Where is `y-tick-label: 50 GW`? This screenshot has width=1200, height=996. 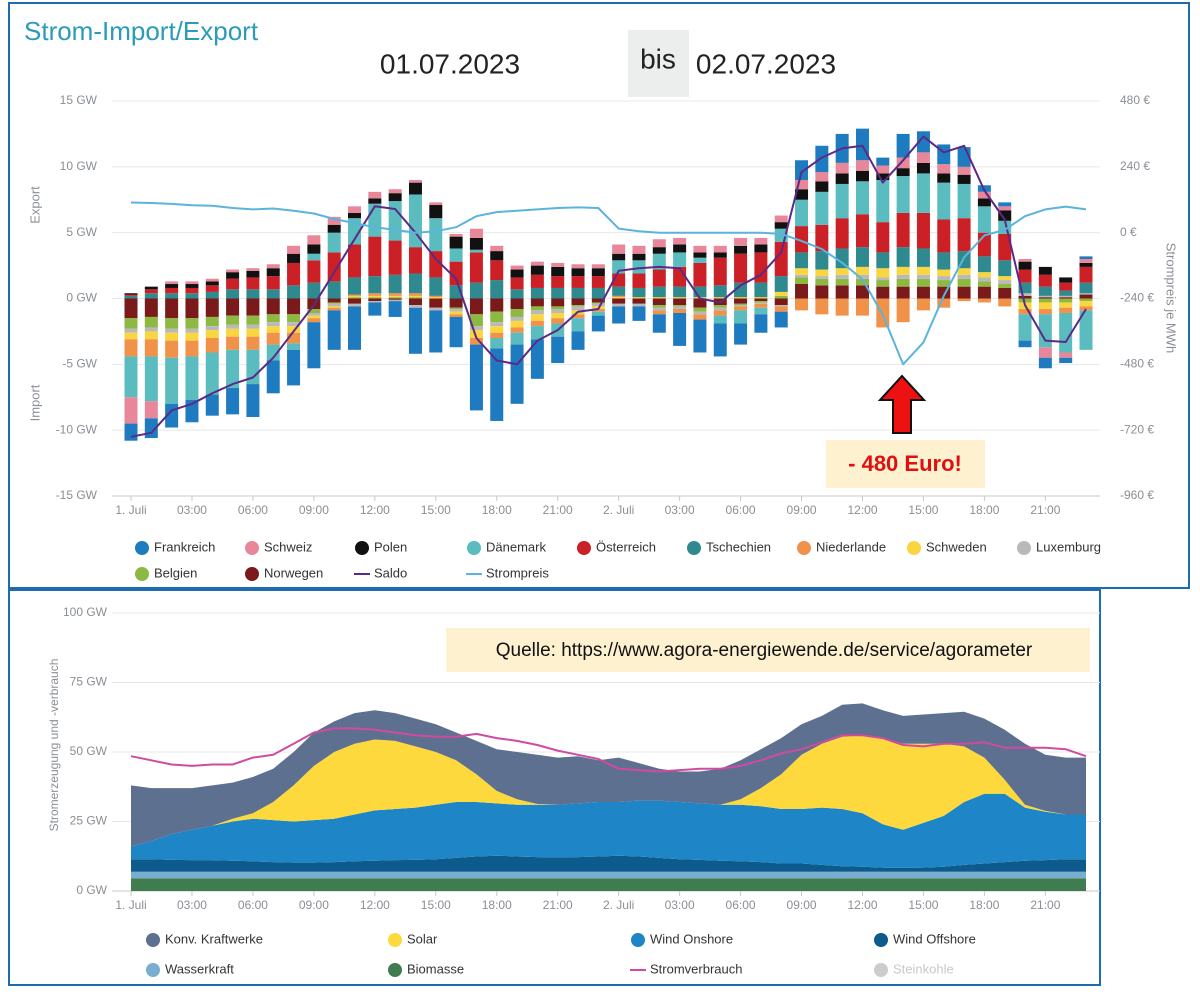
y-tick-label: 50 GW is located at coordinates (89, 751).